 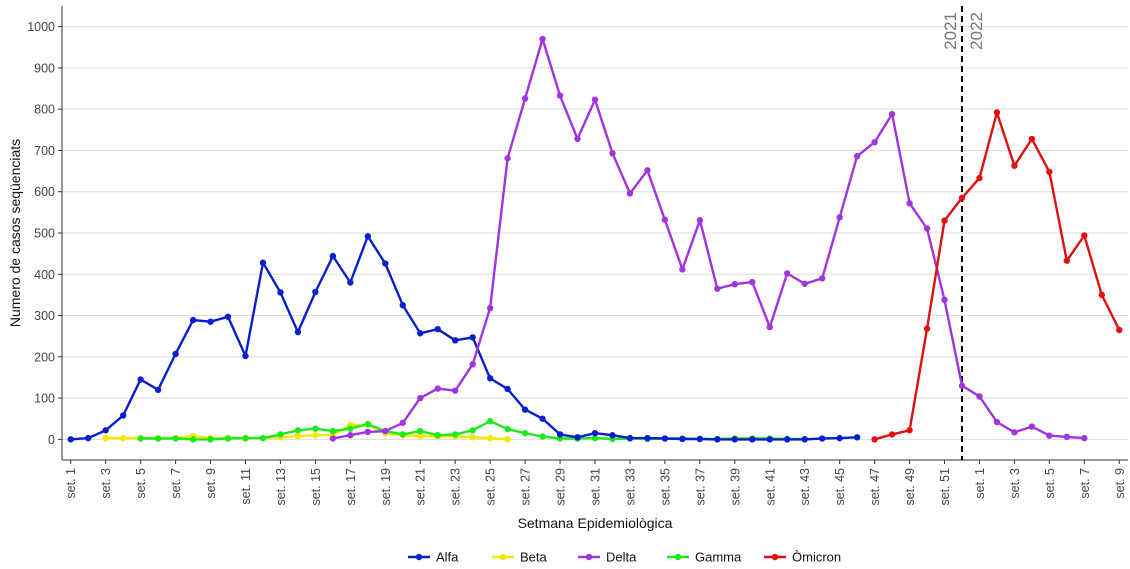 I want to click on x-tick-label: set. 41, so click(x=770, y=487).